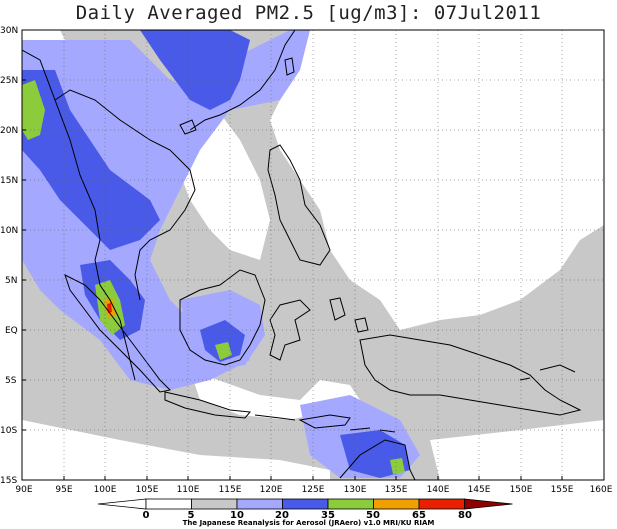 This screenshot has width=617, height=529. What do you see at coordinates (479, 490) in the screenshot?
I see `lon-label-145e: 145E` at bounding box center [479, 490].